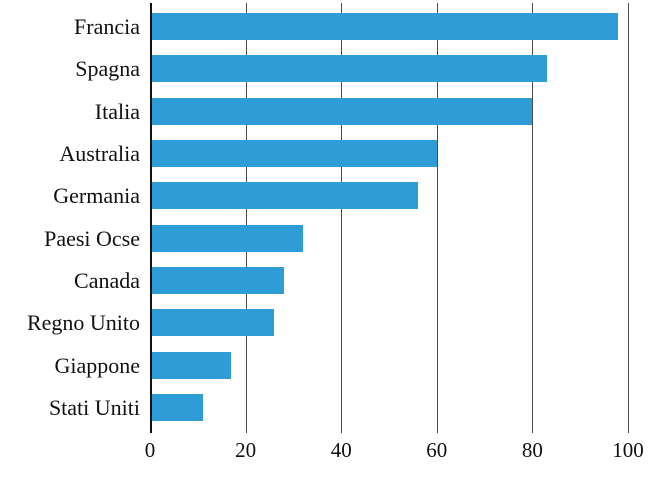  I want to click on category-label-italia: Italia, so click(117, 111).